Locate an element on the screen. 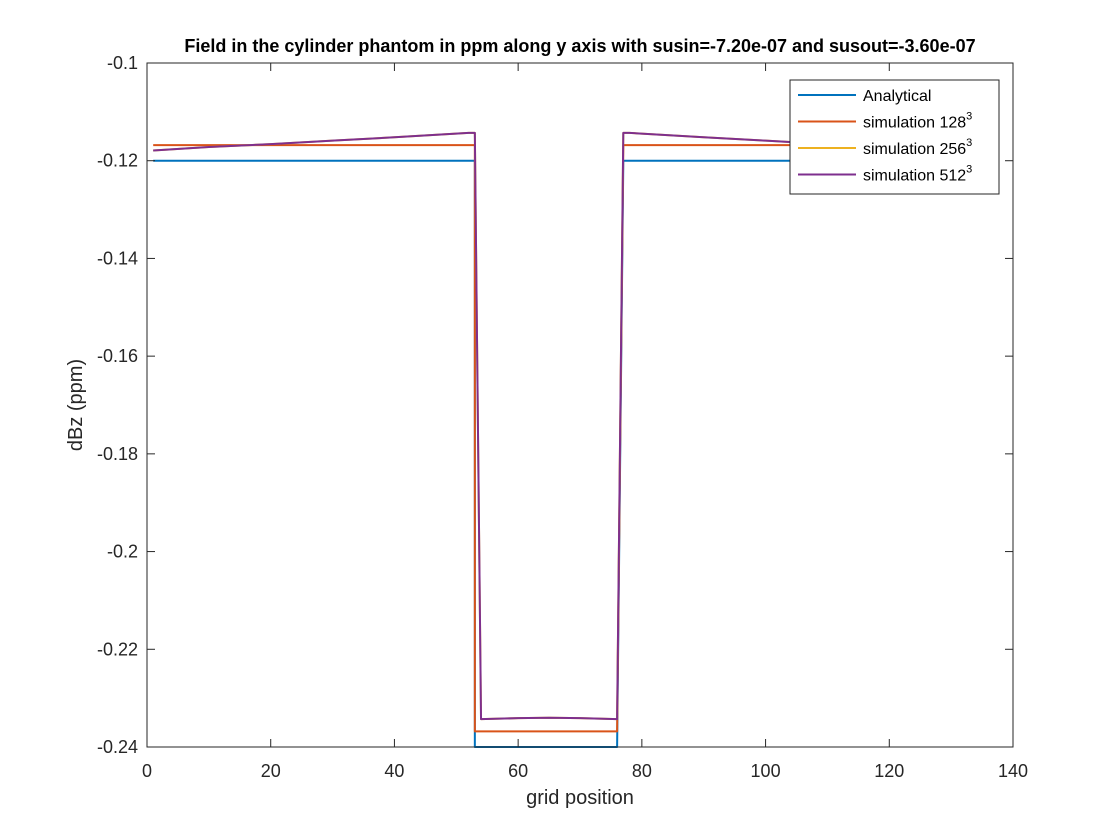  legend-label-4: simulation 5123 is located at coordinates (917, 174).